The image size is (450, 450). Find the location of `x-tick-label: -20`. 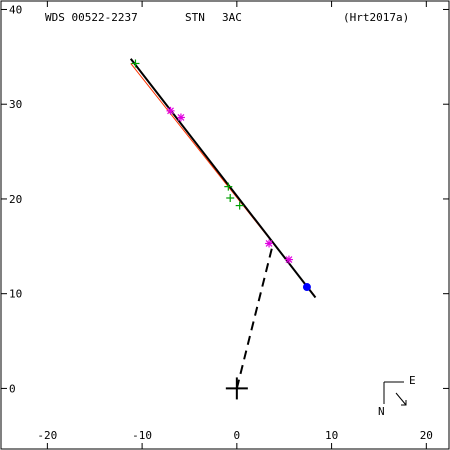

x-tick-label: -20 is located at coordinates (47, 435).